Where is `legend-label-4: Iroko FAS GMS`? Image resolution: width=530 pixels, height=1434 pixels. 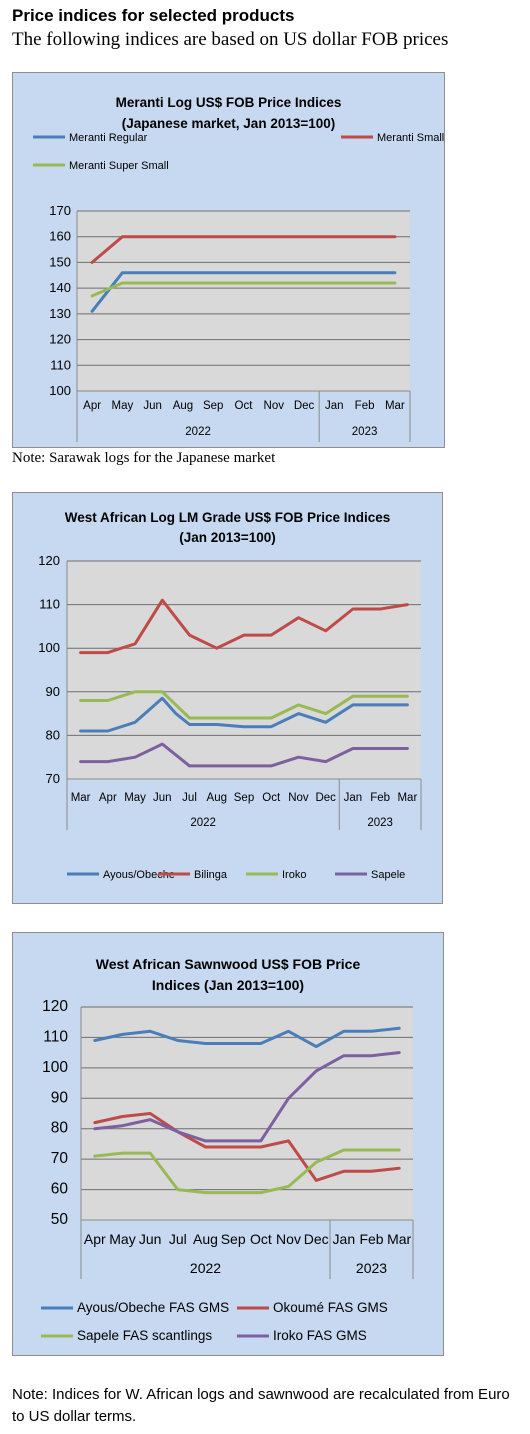
legend-label-4: Iroko FAS GMS is located at coordinates (320, 1335).